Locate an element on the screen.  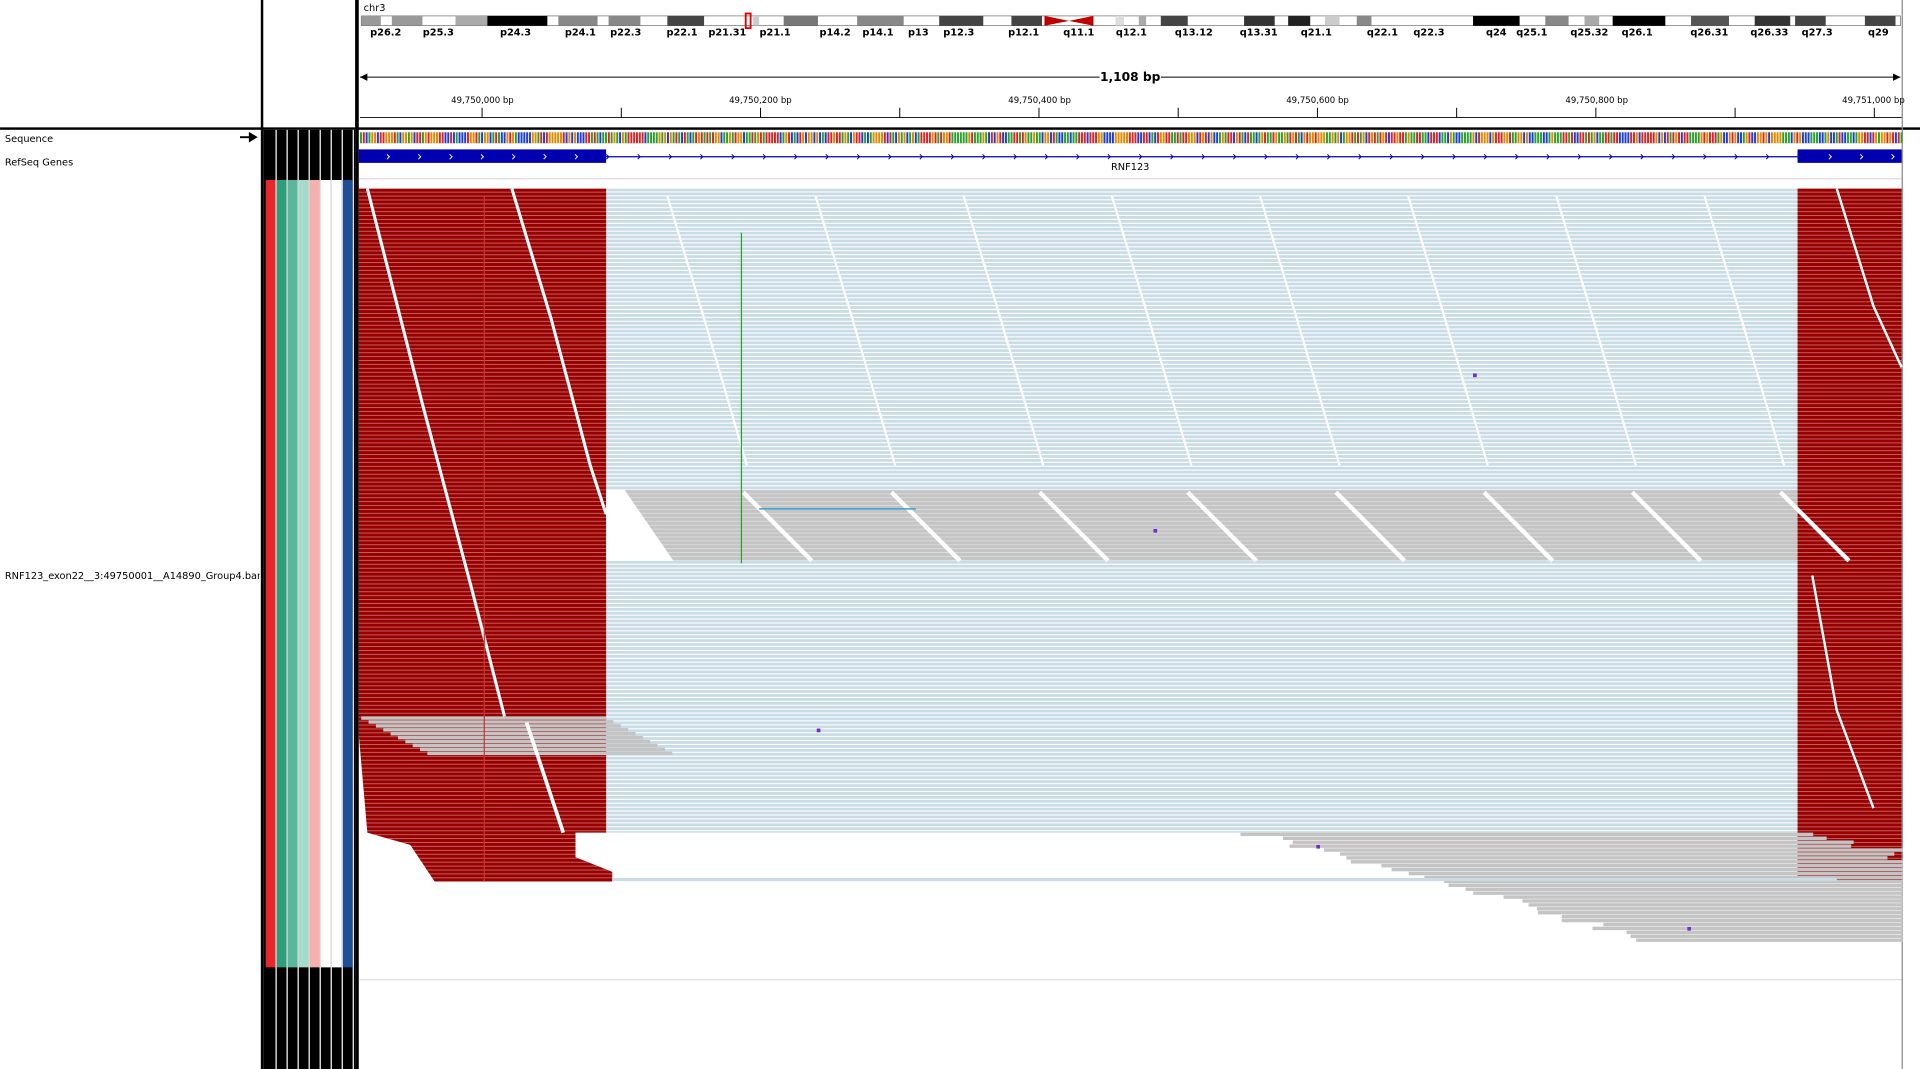
cytoband-label: p22.1 is located at coordinates (681, 33).